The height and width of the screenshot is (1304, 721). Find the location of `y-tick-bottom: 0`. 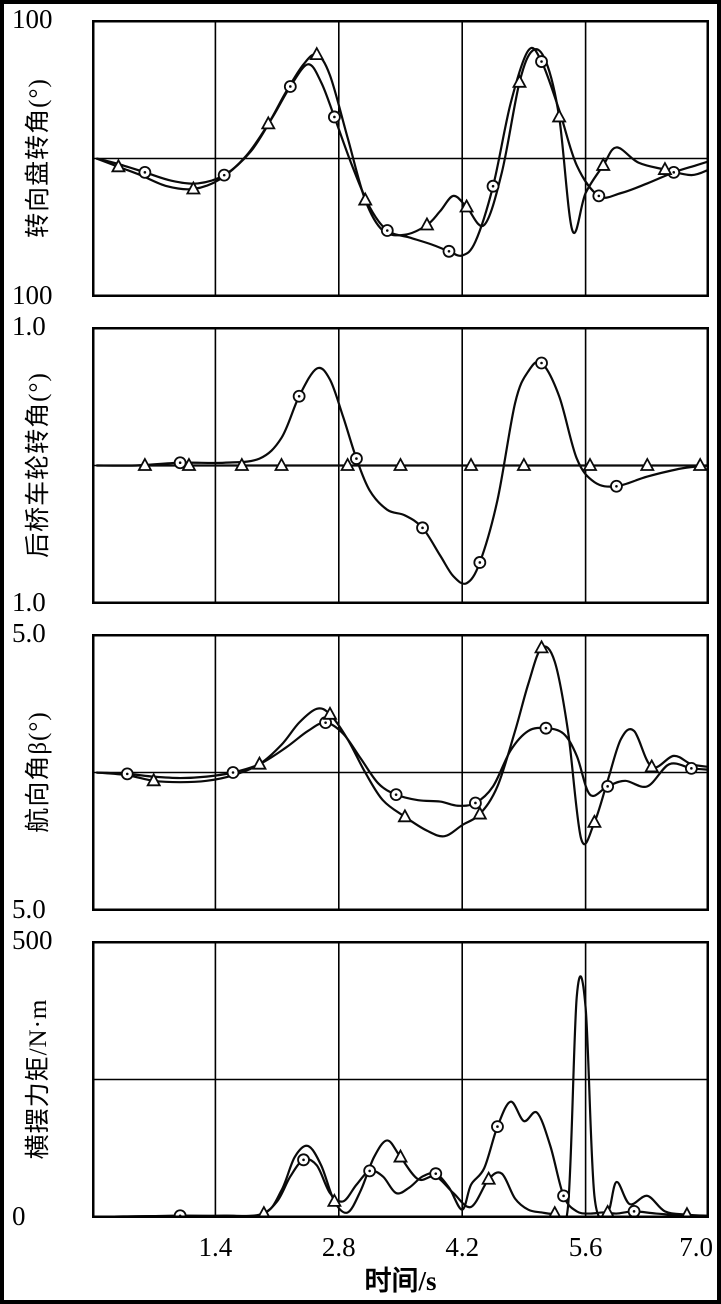

y-tick-bottom: 0 is located at coordinates (19, 1216).